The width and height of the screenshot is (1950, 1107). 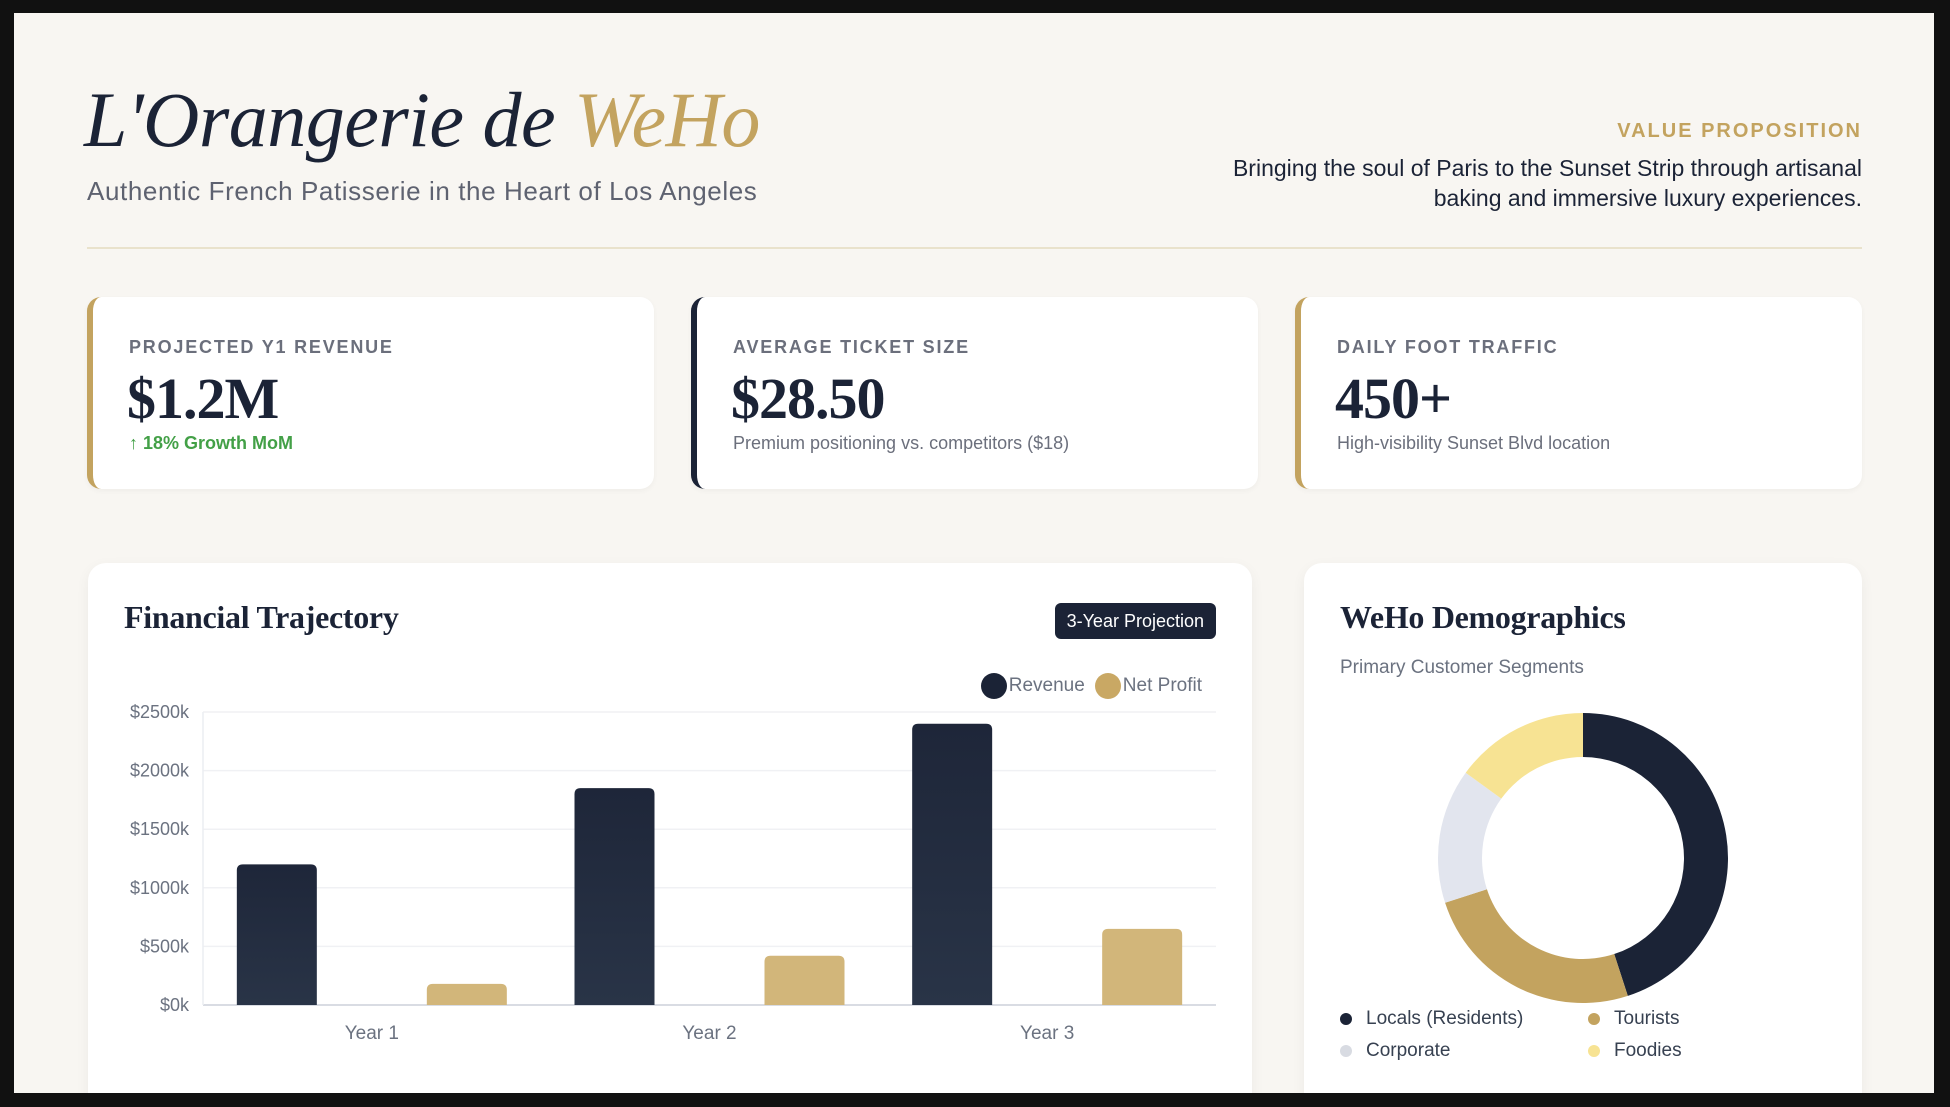 I want to click on value-proposition-label: VALUE PROPOSITION, so click(x=1739, y=131).